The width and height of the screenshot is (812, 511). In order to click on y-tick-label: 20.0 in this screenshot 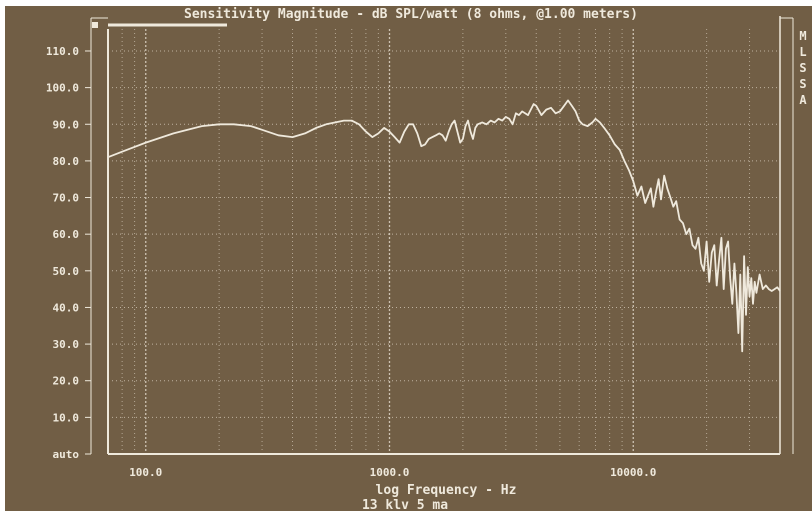, I will do `click(66, 381)`.